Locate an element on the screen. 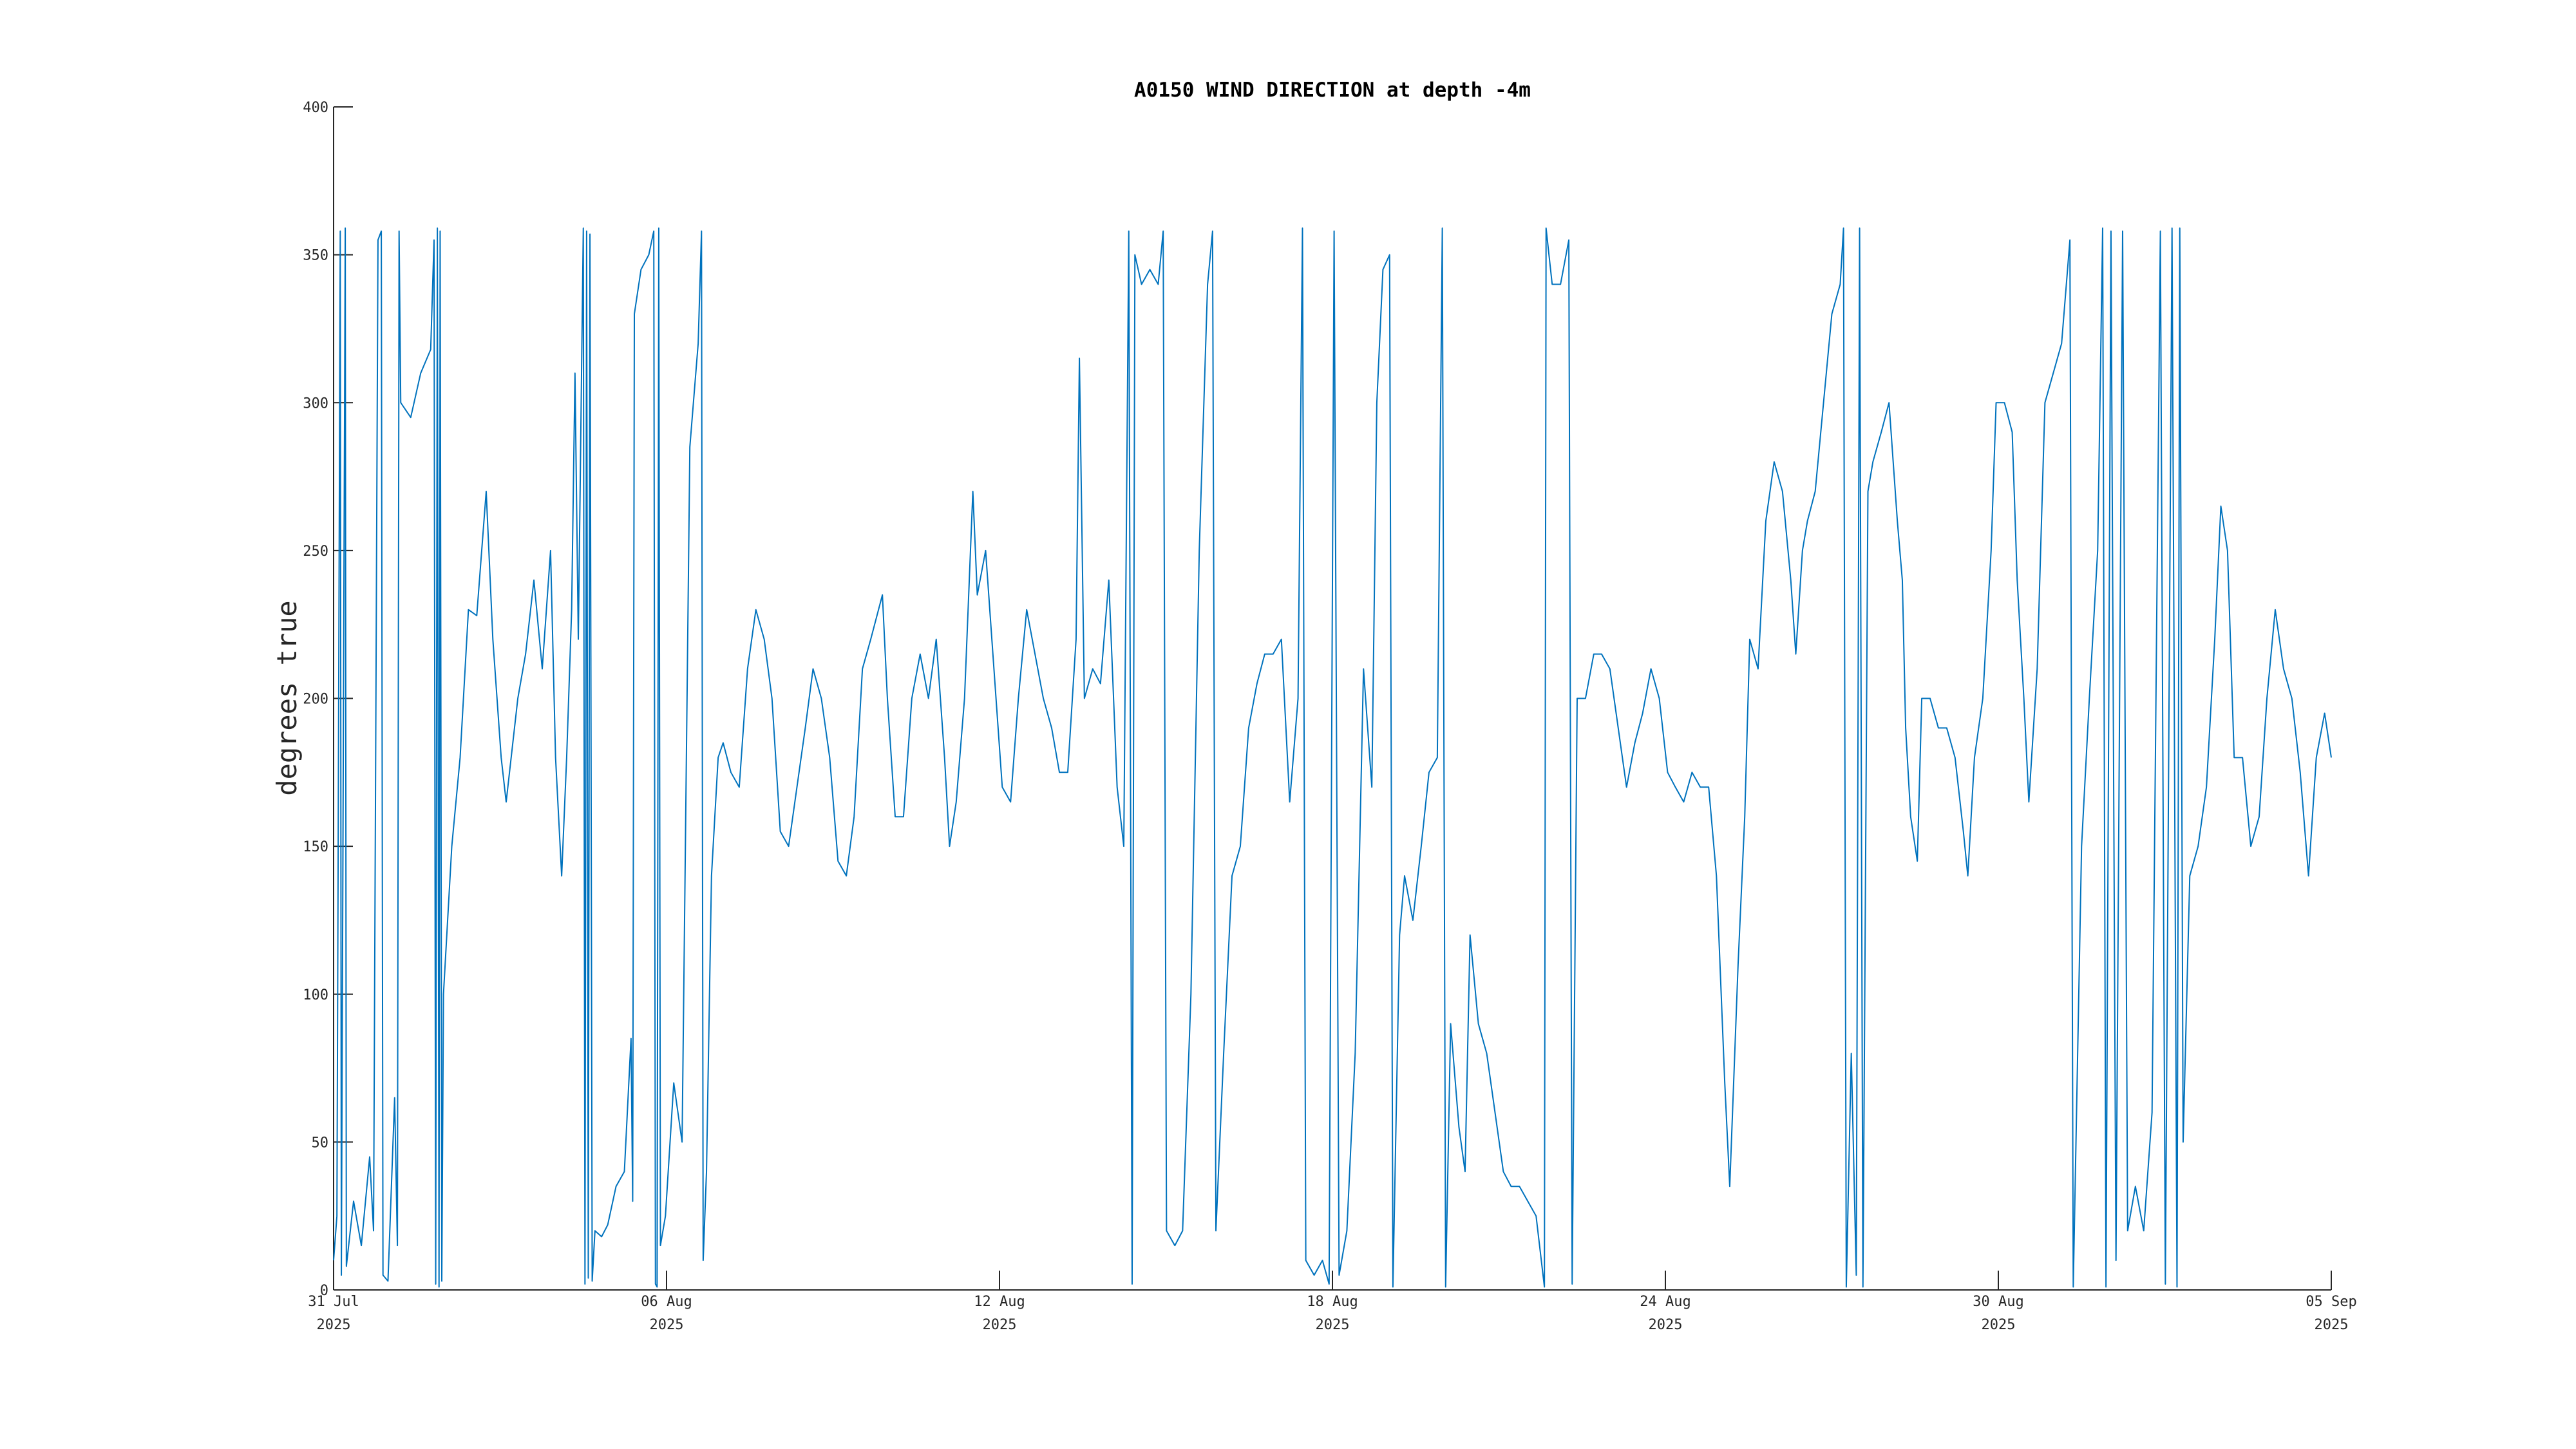  y-tick-label: 200 is located at coordinates (315, 700).